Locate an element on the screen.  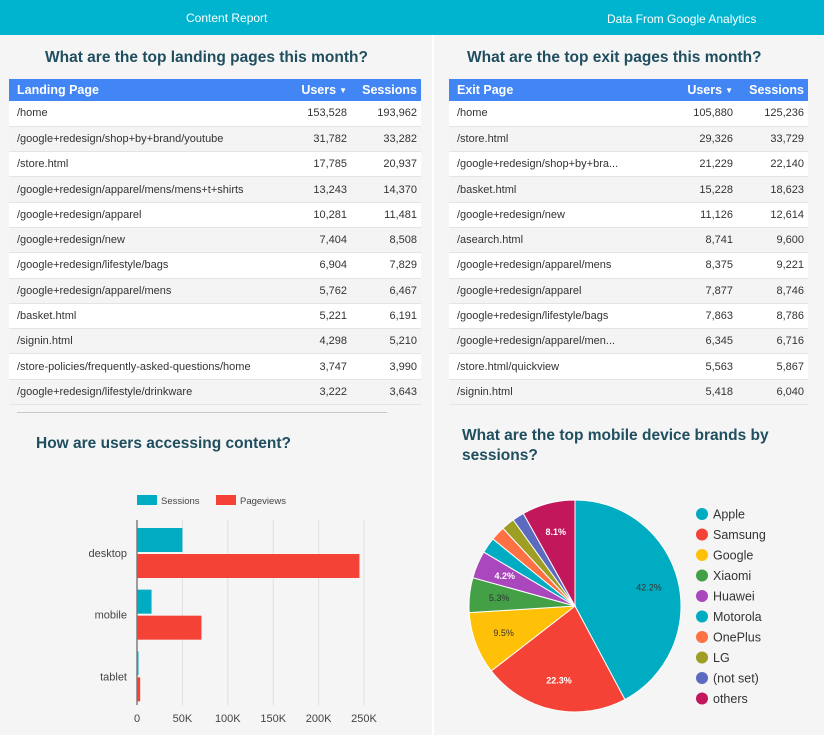
table-row: /store.html 29,326 33,729 is located at coordinates (628, 139).